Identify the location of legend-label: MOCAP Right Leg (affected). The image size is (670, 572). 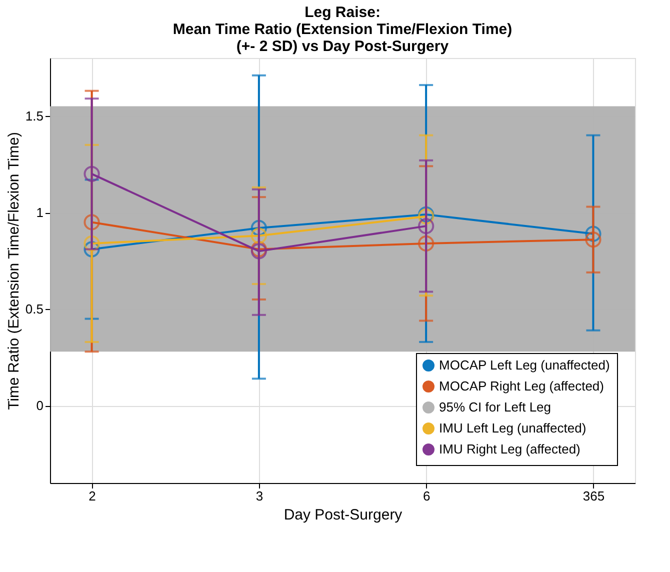
(521, 386).